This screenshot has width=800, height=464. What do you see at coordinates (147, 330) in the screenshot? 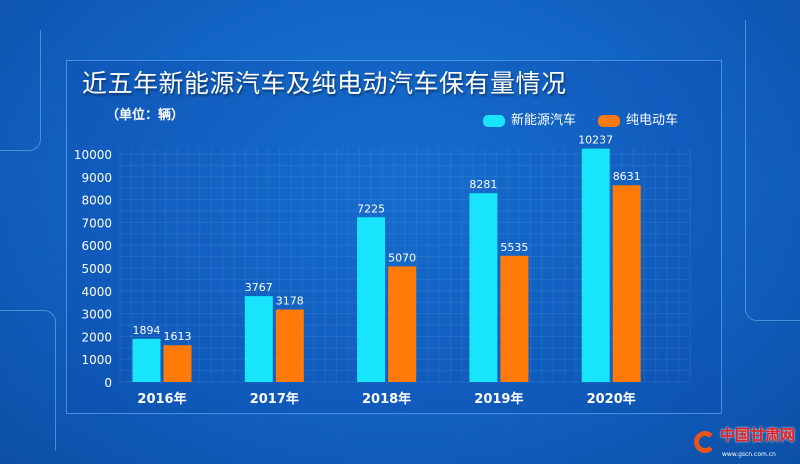
I see `data-label: 1894` at bounding box center [147, 330].